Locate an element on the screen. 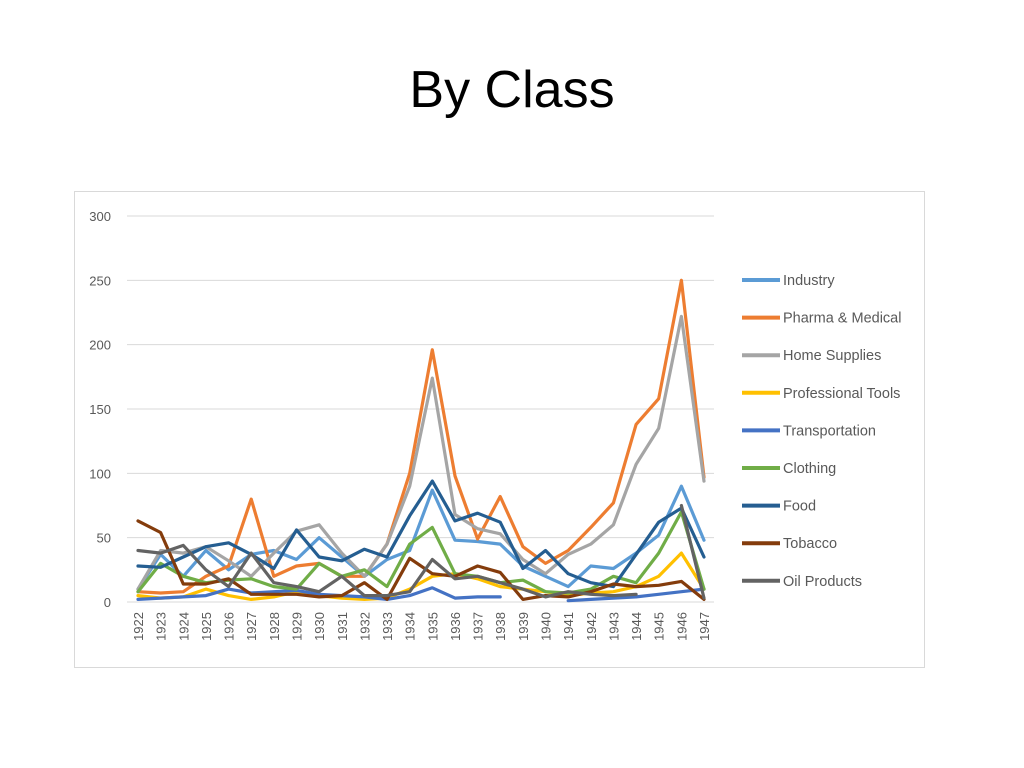  x-tick-label: 1925 is located at coordinates (206, 626).